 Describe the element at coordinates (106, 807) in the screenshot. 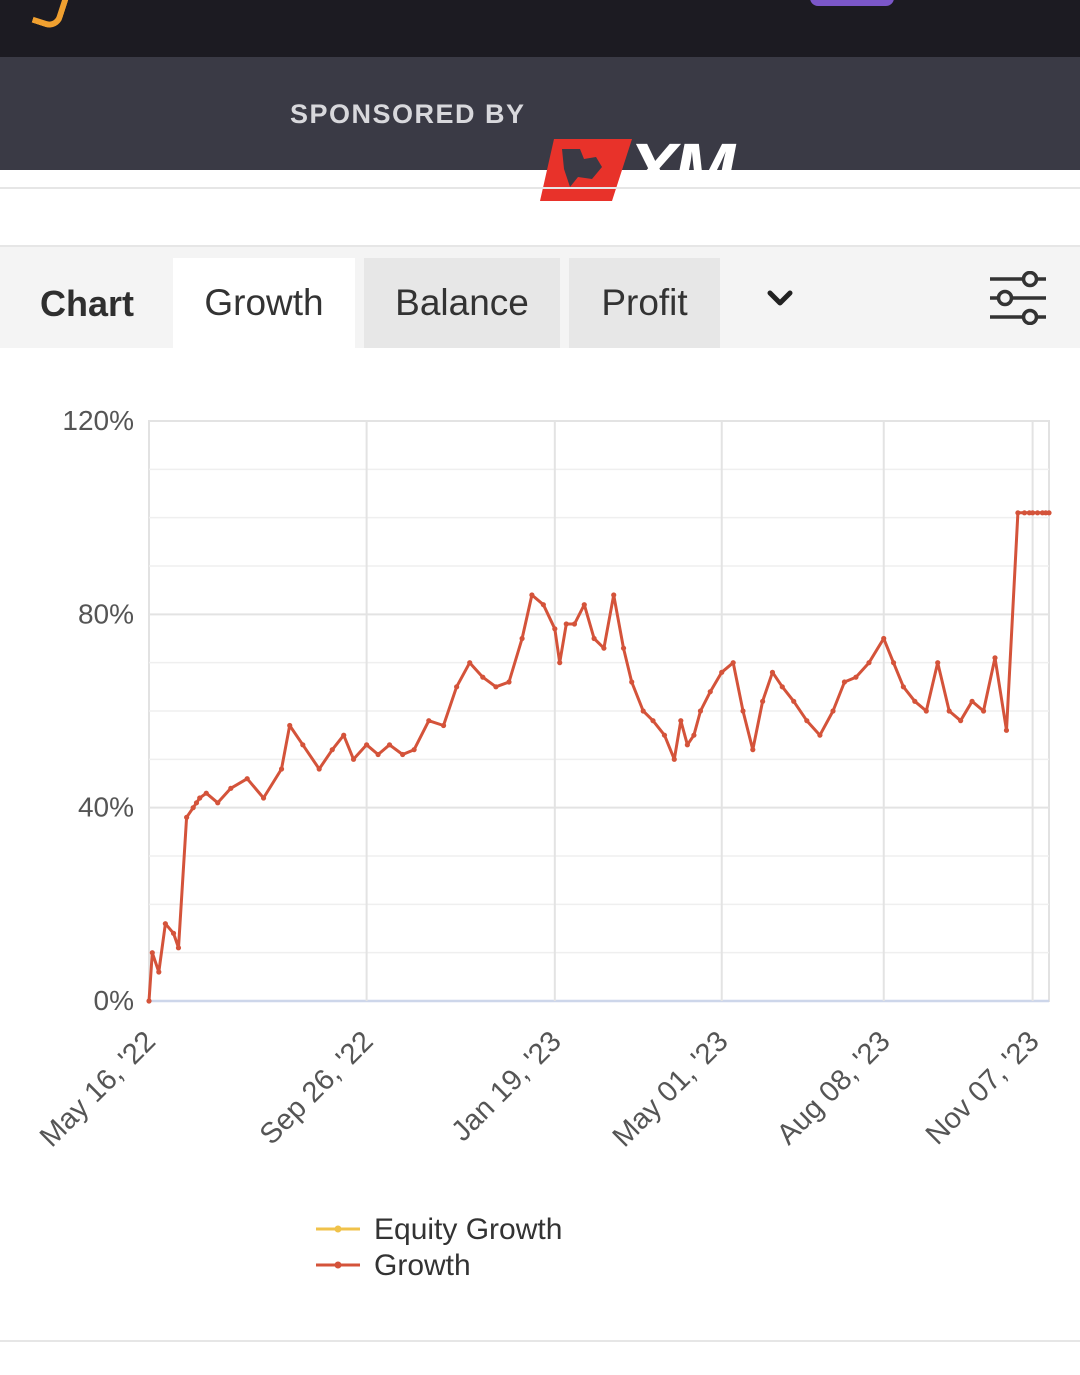

I see `y-tick-label: 40%` at that location.